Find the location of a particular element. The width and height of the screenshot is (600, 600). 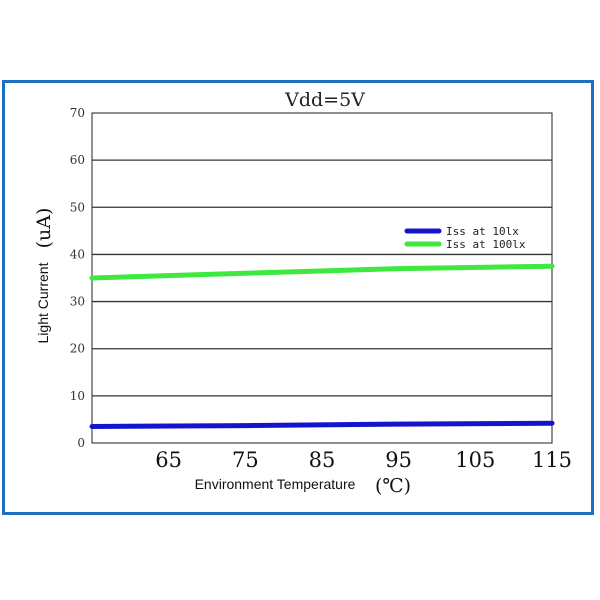

y-tick-label: 70 is located at coordinates (77, 113).